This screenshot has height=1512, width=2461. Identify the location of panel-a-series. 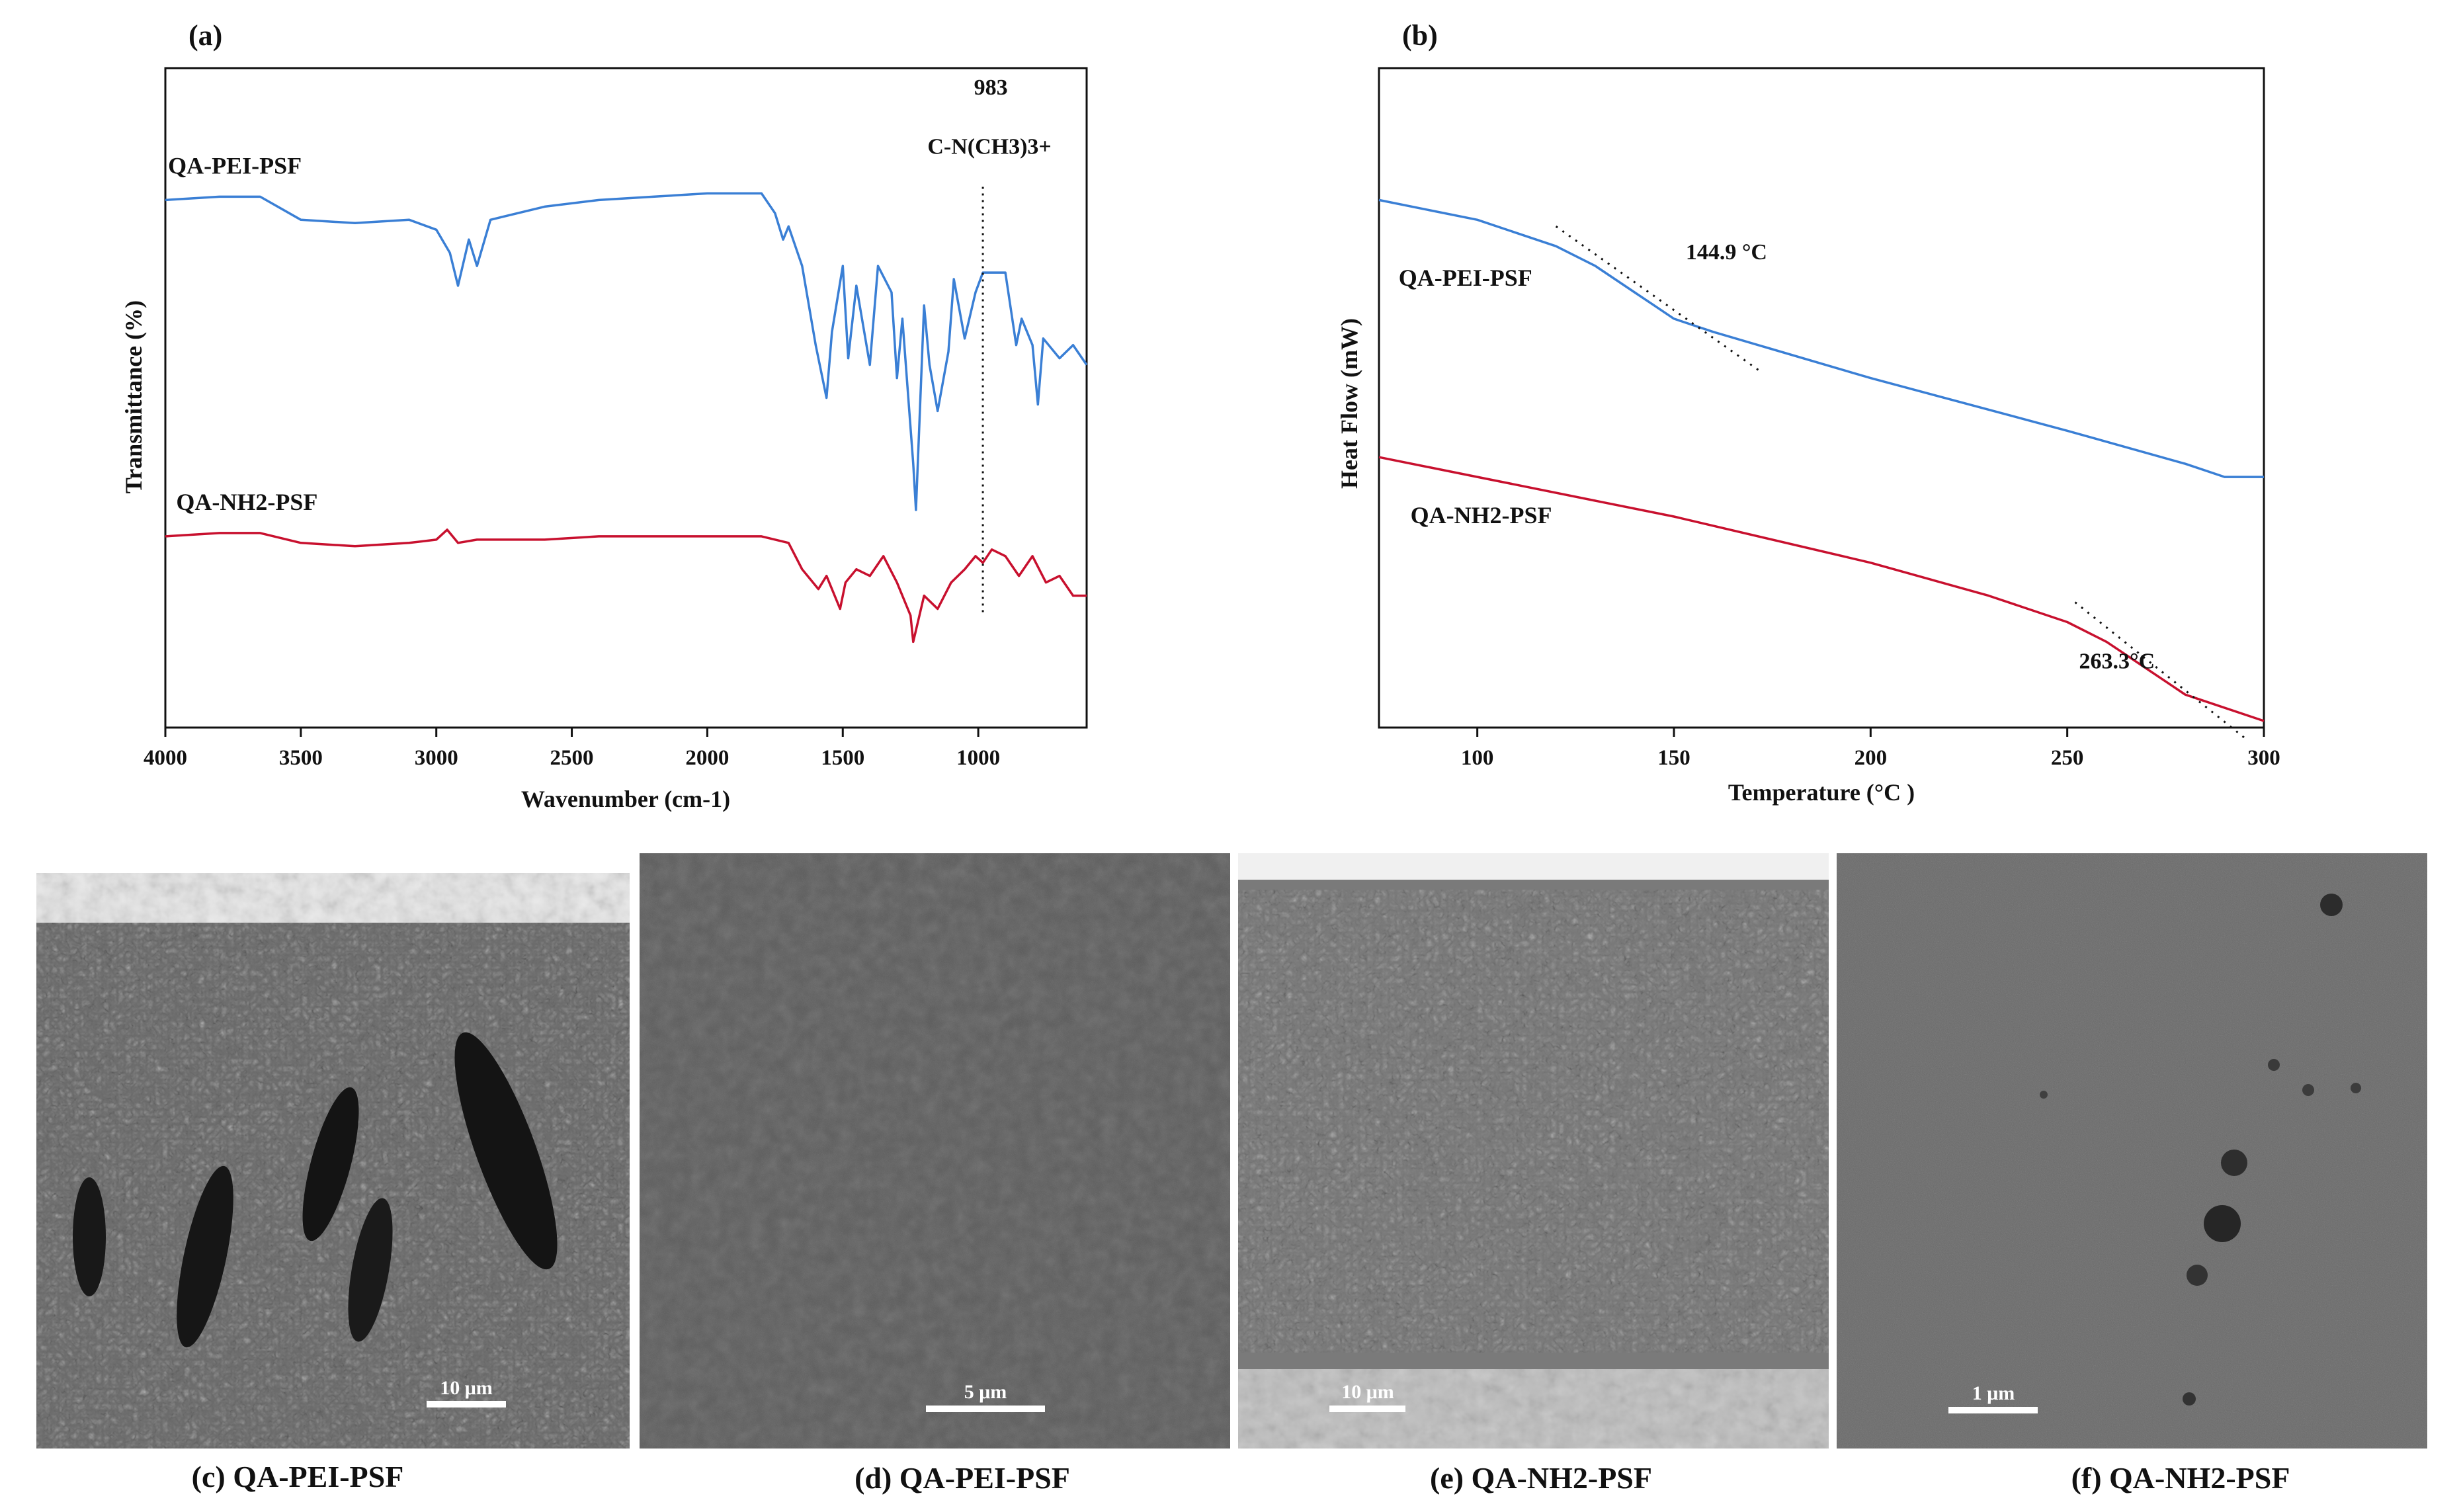
(626, 418).